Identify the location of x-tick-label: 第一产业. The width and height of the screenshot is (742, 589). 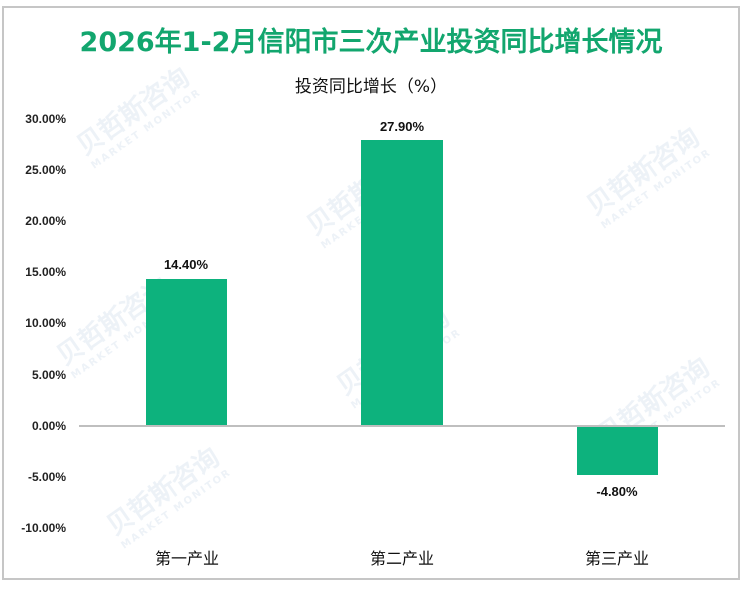
(186, 558).